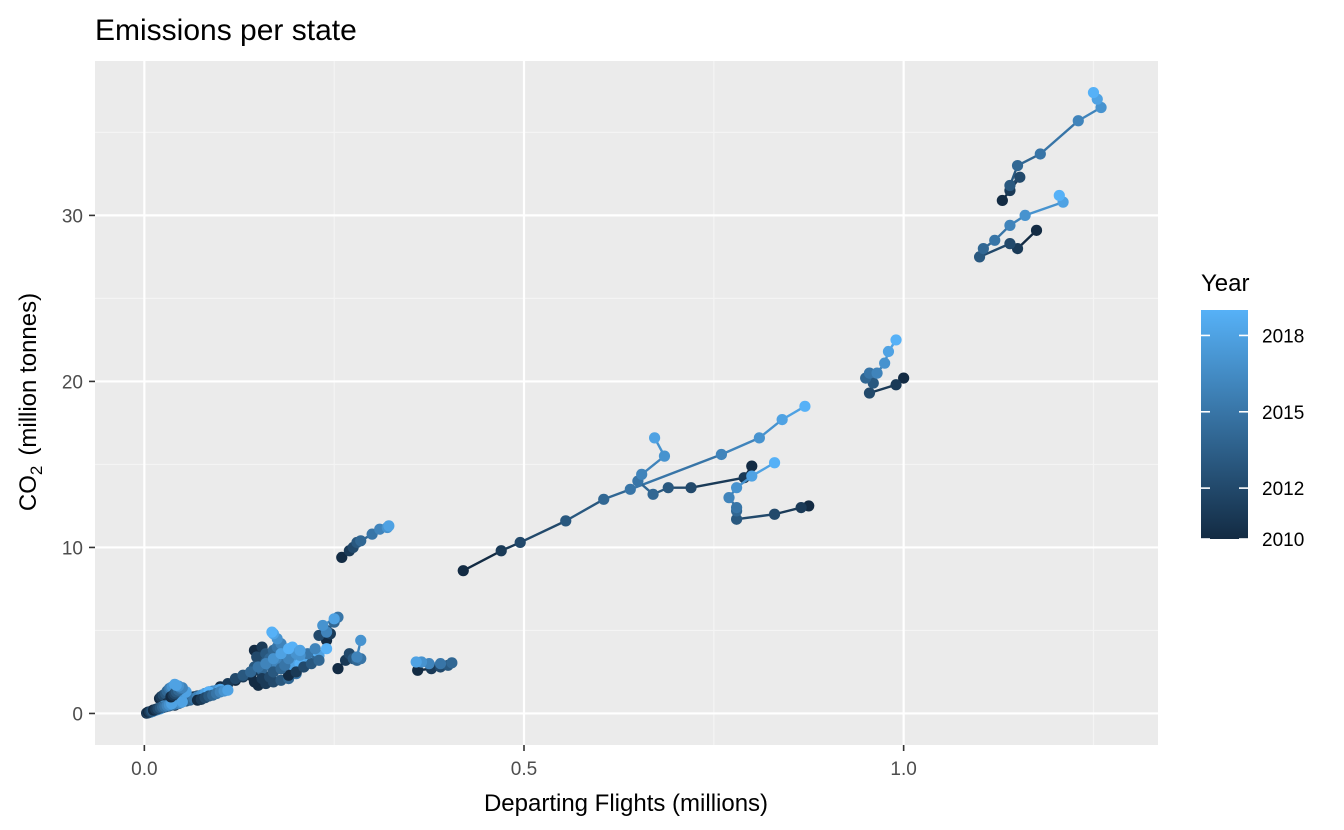 Image resolution: width=1344 pixels, height=830 pixels. I want to click on x-tick-label-1: 0.5, so click(524, 769).